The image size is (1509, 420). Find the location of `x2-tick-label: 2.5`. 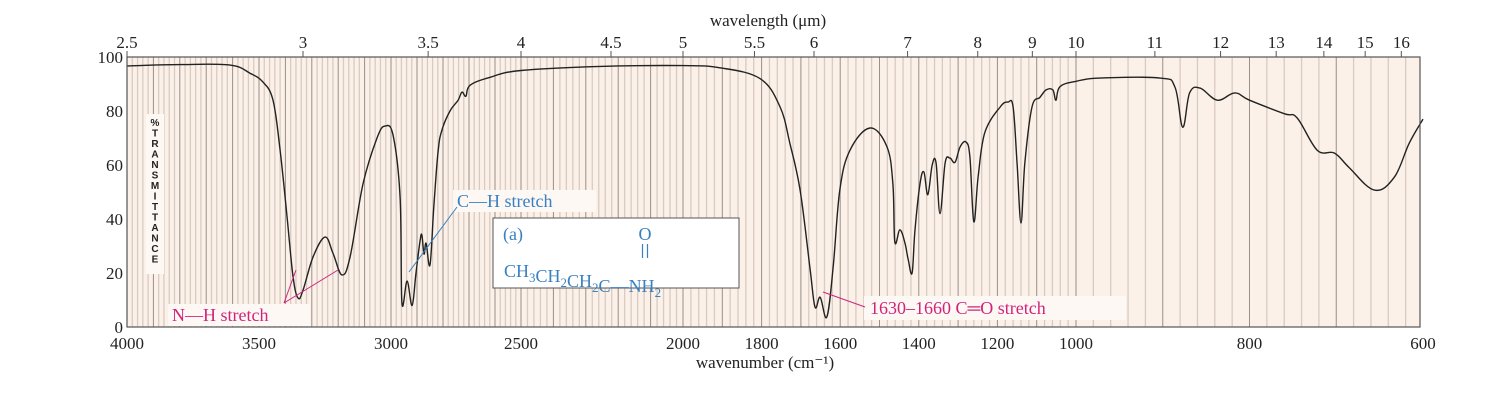

x2-tick-label: 2.5 is located at coordinates (126, 42).